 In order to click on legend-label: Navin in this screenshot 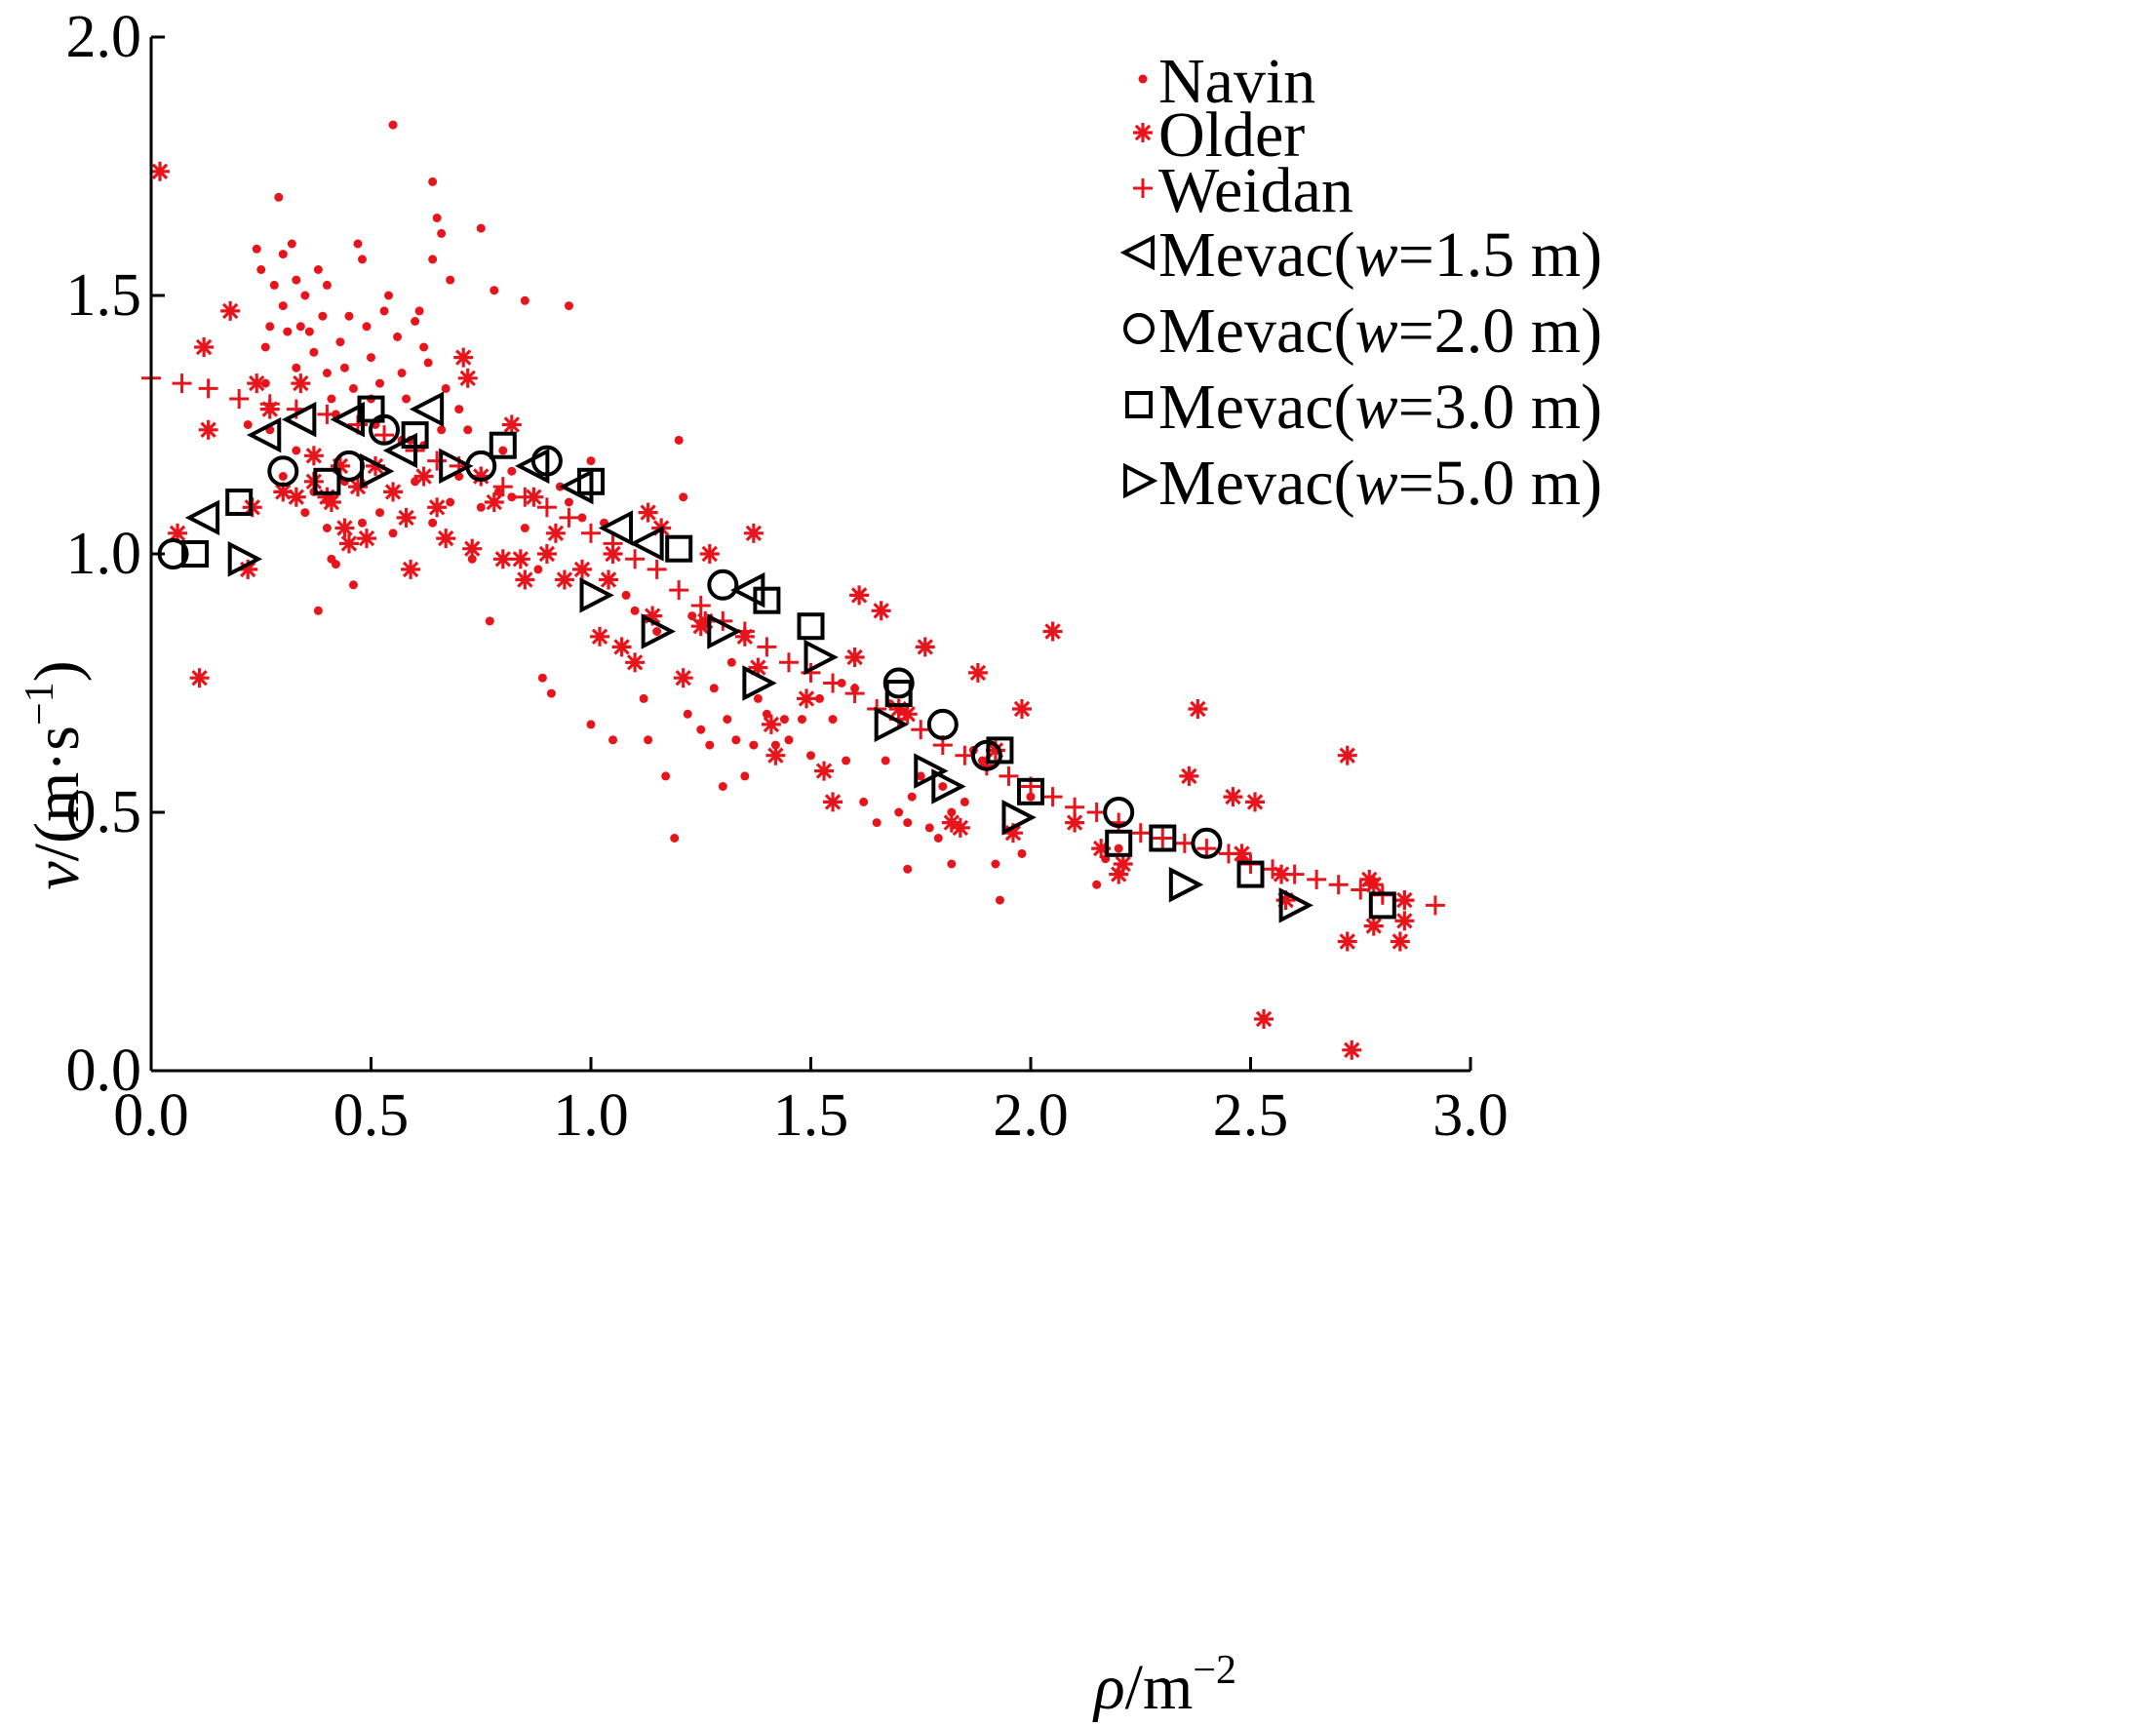, I will do `click(1236, 81)`.